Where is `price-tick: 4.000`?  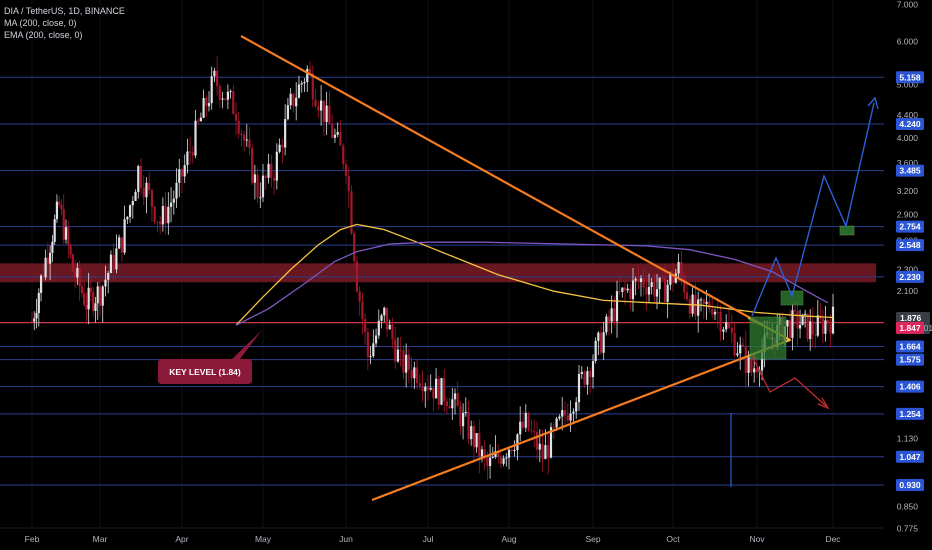
price-tick: 4.000 is located at coordinates (908, 138).